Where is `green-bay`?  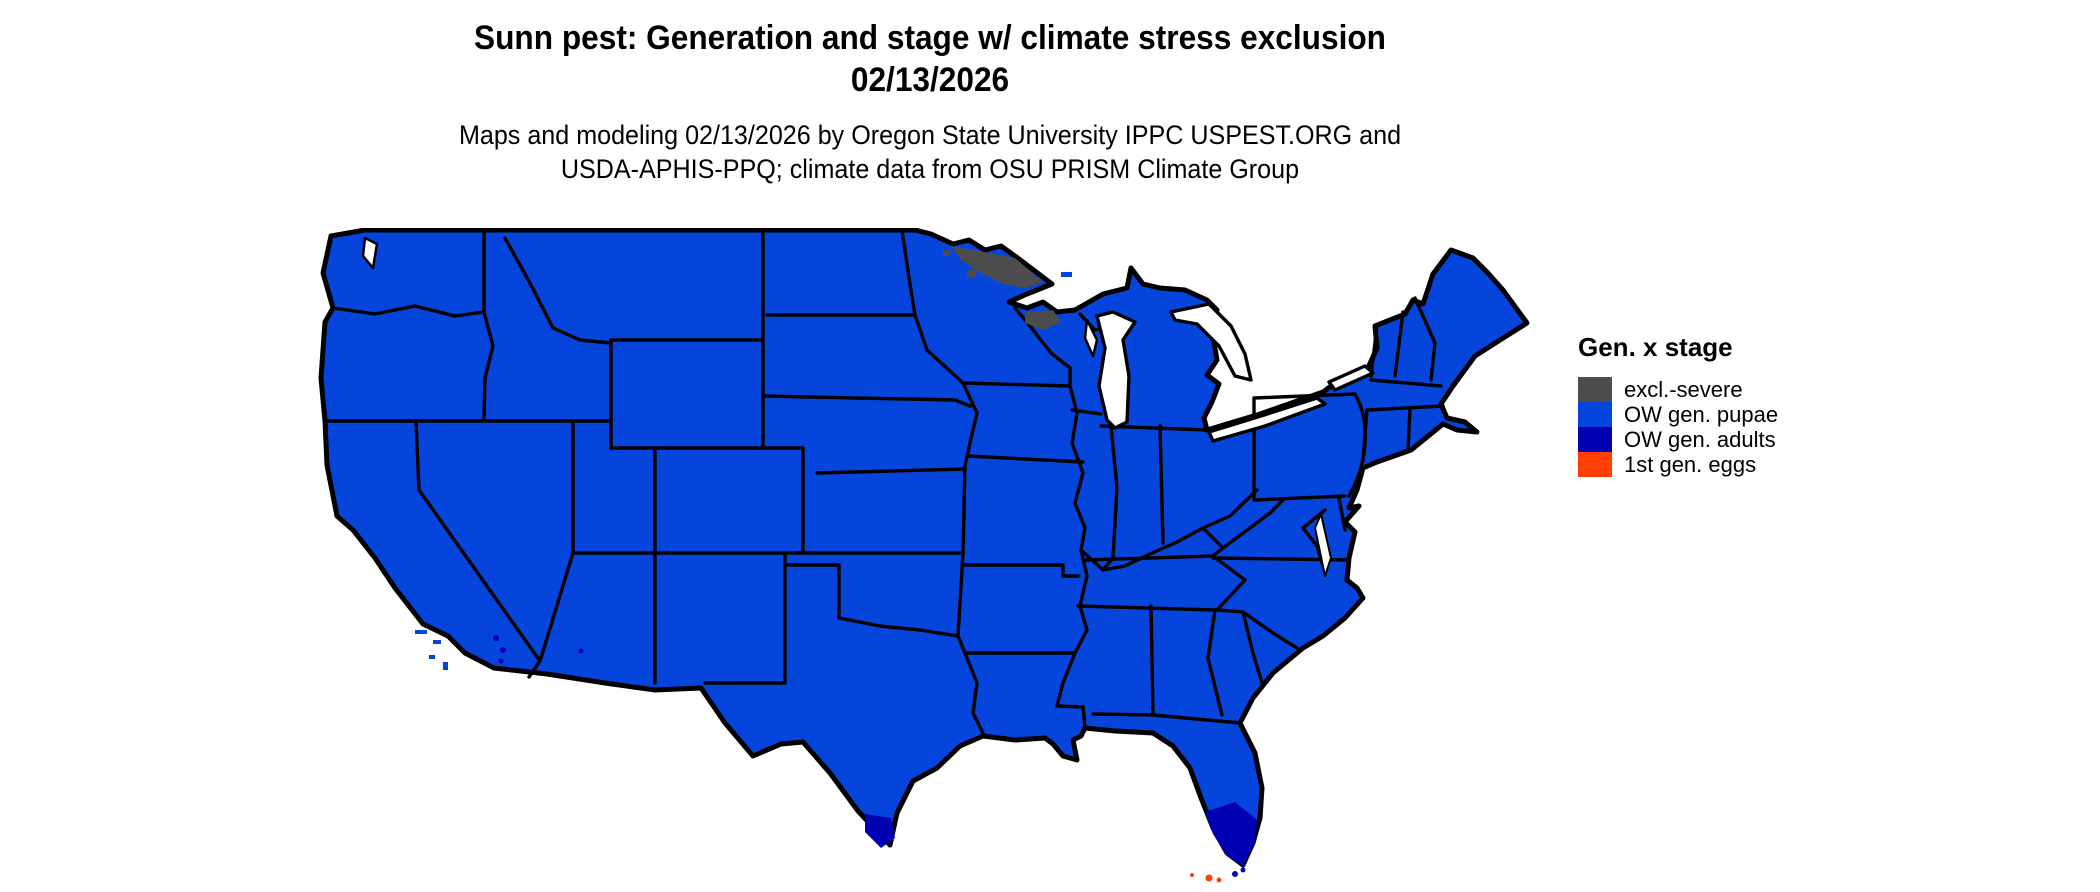 green-bay is located at coordinates (1091, 338).